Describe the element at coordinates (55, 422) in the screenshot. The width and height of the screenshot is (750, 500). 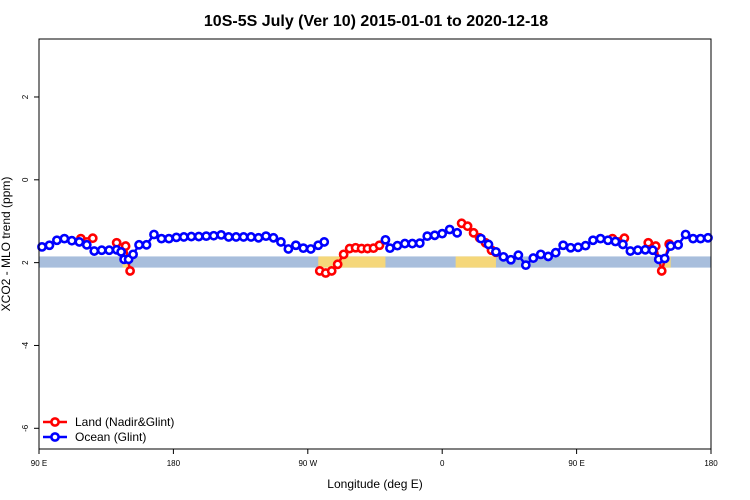
I see `legend-land-marker` at that location.